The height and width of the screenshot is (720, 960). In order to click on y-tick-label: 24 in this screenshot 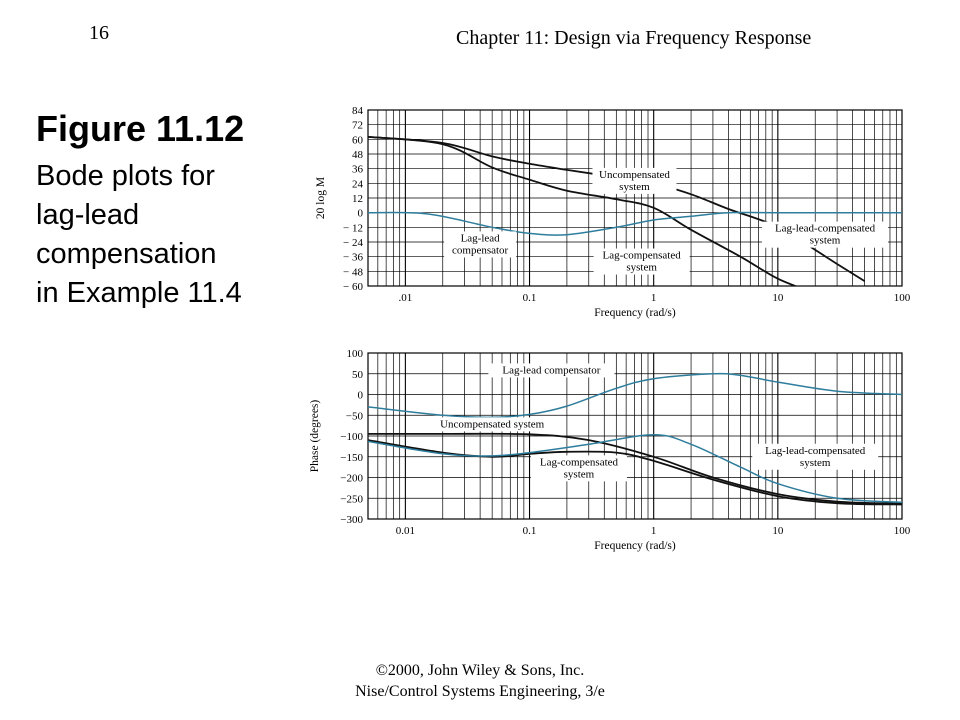, I will do `click(358, 184)`.